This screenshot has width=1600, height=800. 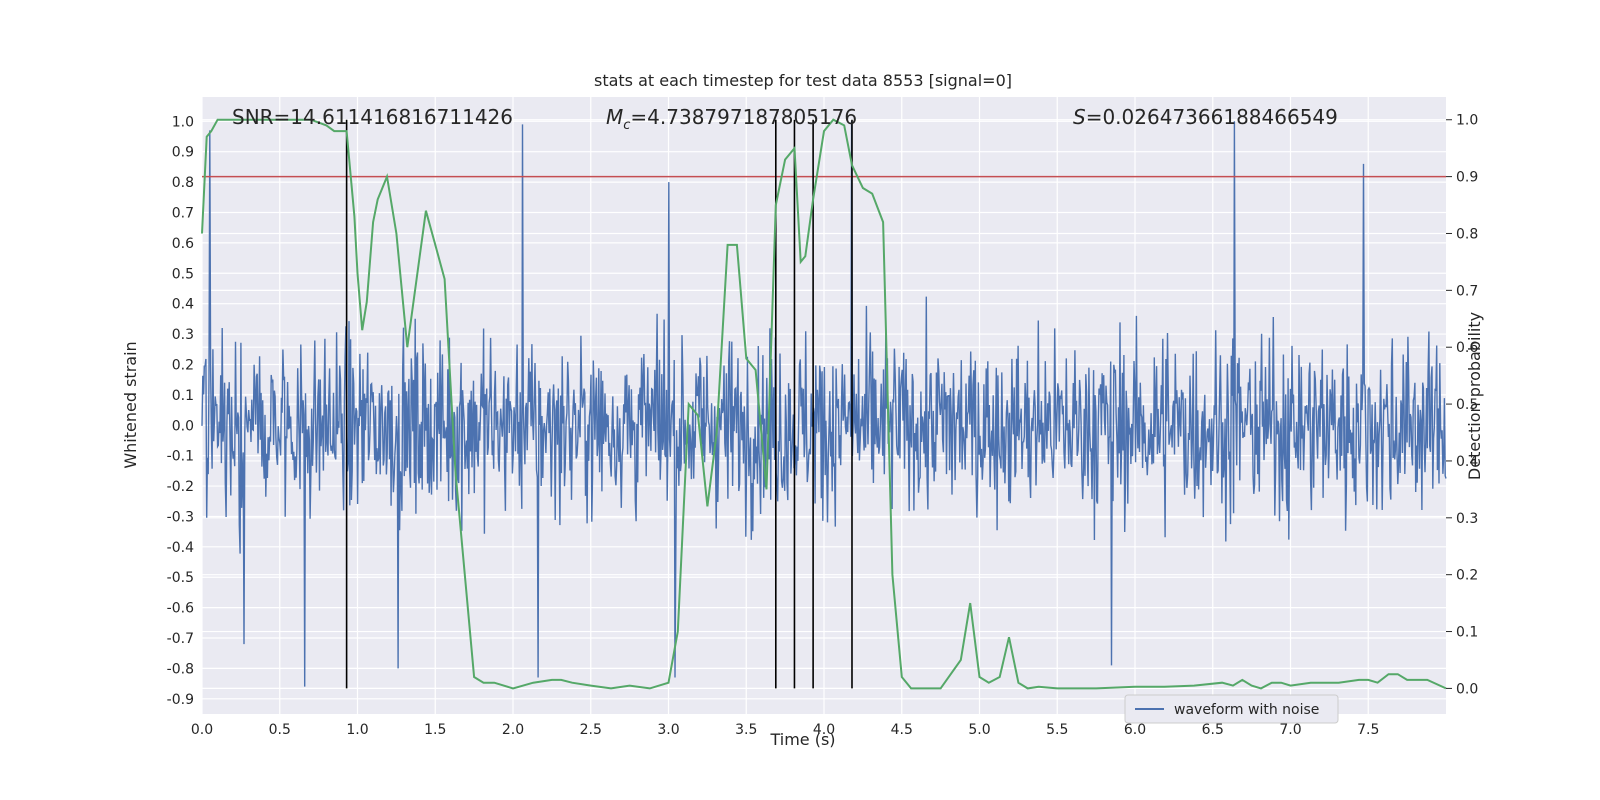 What do you see at coordinates (183, 305) in the screenshot?
I see `y-tick-label: 0.4` at bounding box center [183, 305].